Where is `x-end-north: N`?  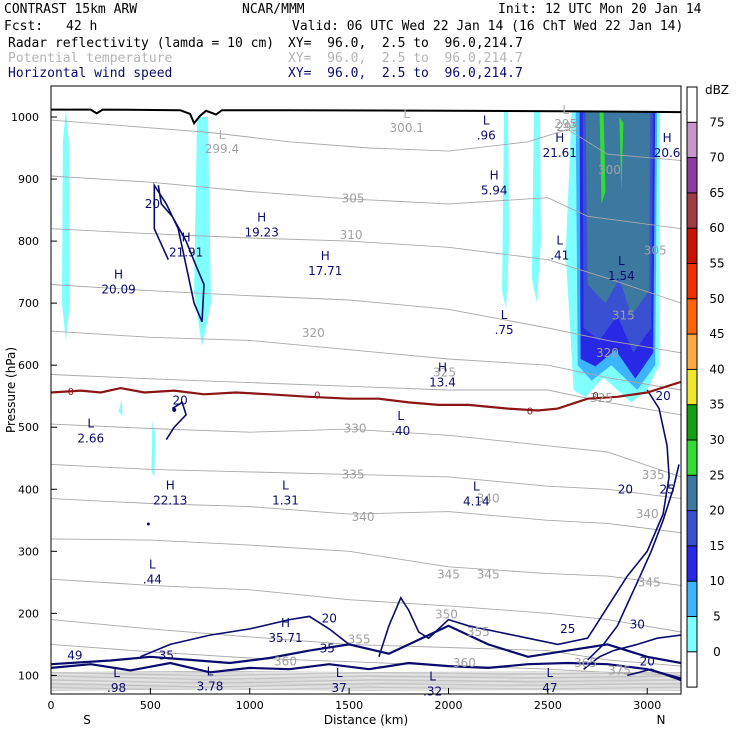 x-end-north: N is located at coordinates (661, 720).